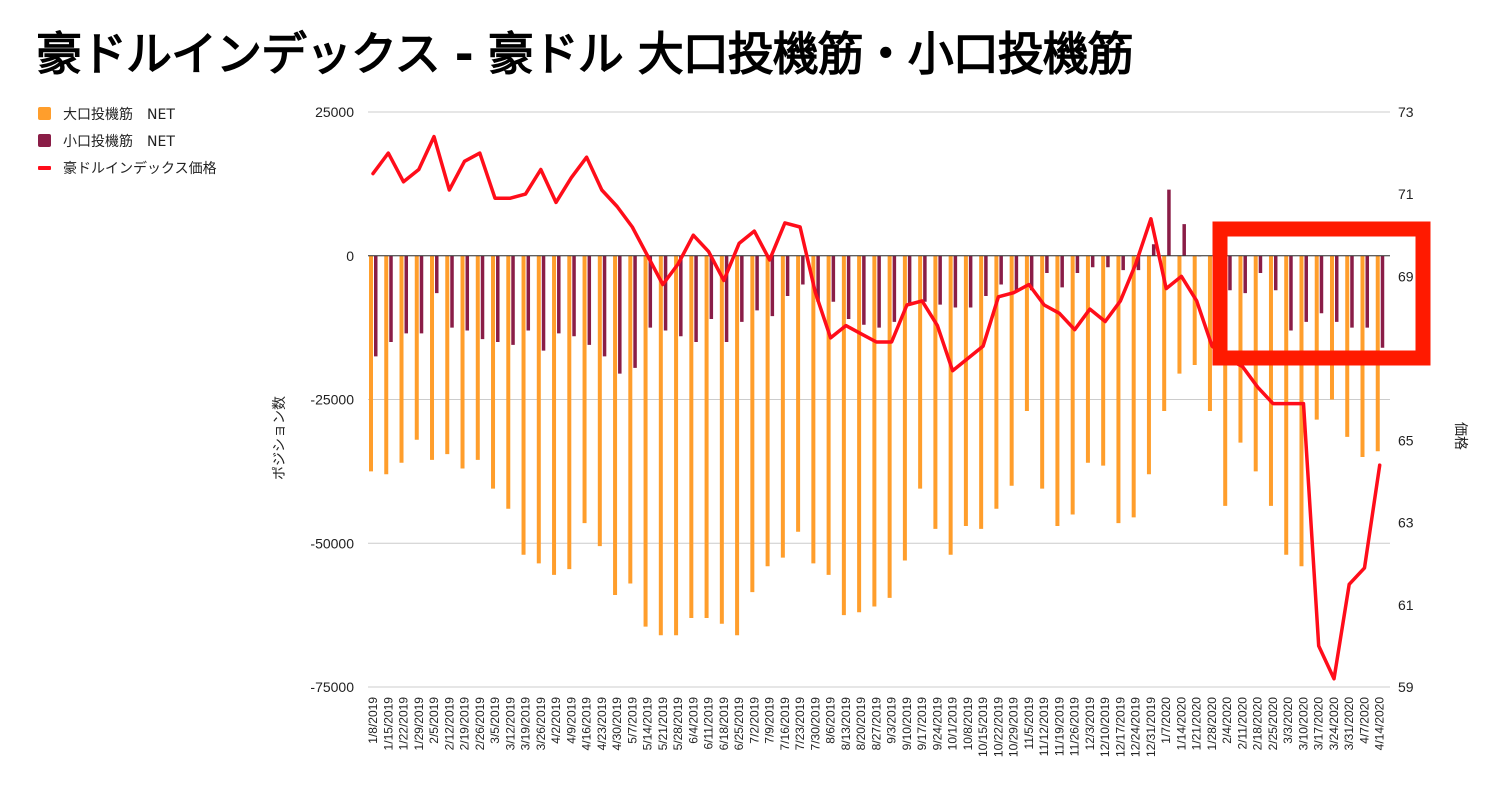  I want to click on x-tick-label-52: 1/7/2020, so click(1166, 720).